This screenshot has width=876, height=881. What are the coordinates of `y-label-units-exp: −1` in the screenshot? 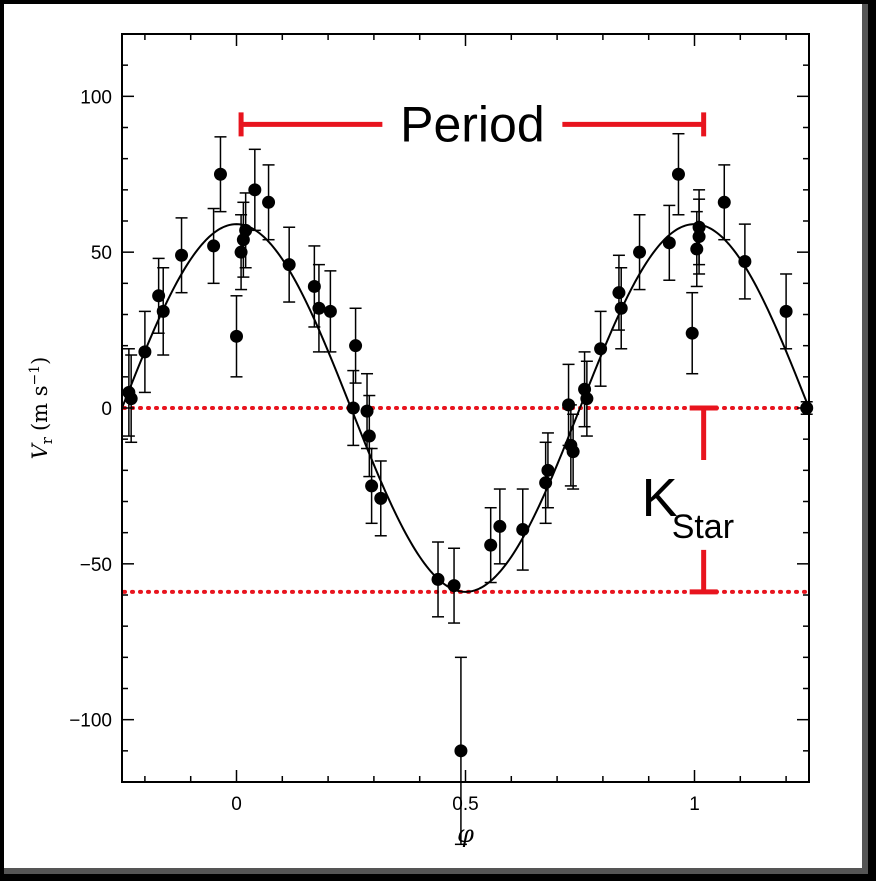 It's located at (35, 375).